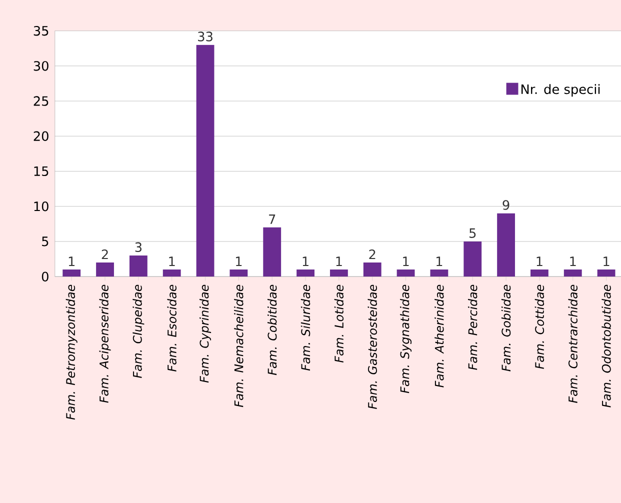 Image resolution: width=621 pixels, height=503 pixels. Describe the element at coordinates (339, 323) in the screenshot. I see `x-tick-label: Fam. Lotidae` at that location.